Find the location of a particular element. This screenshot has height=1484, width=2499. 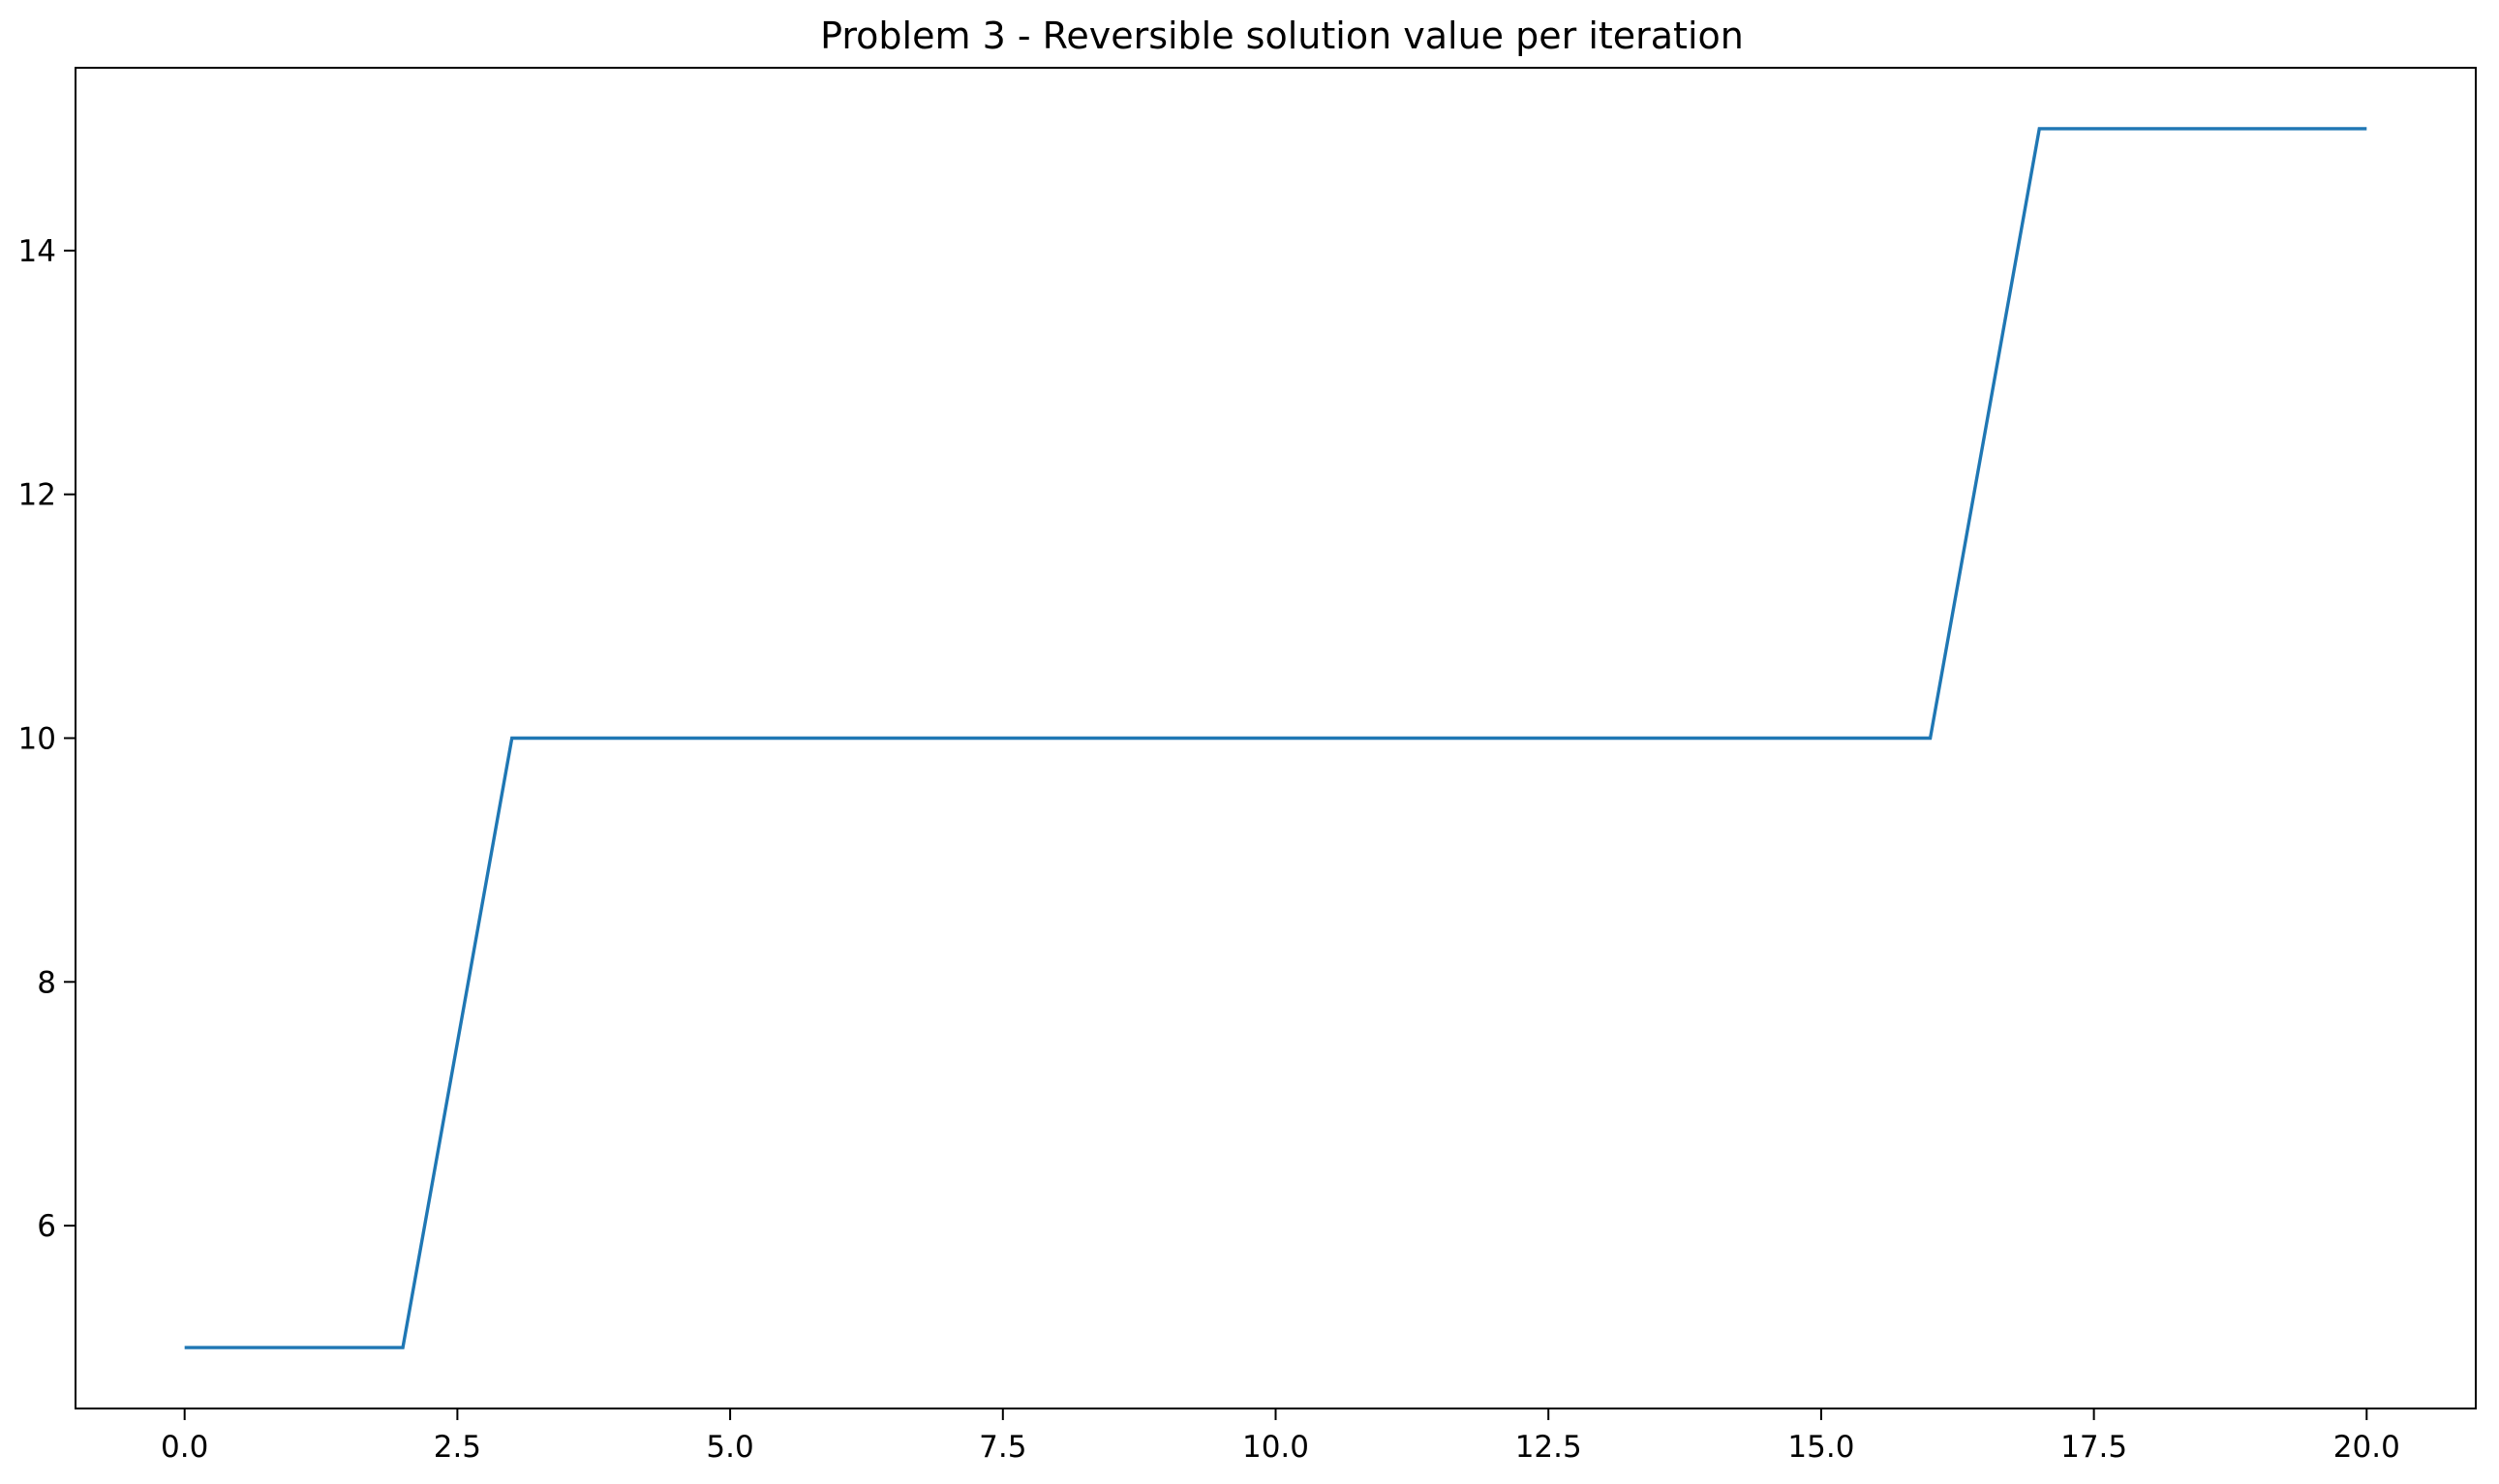

y-axis: 6 8 10 12 14 is located at coordinates (47, 739).